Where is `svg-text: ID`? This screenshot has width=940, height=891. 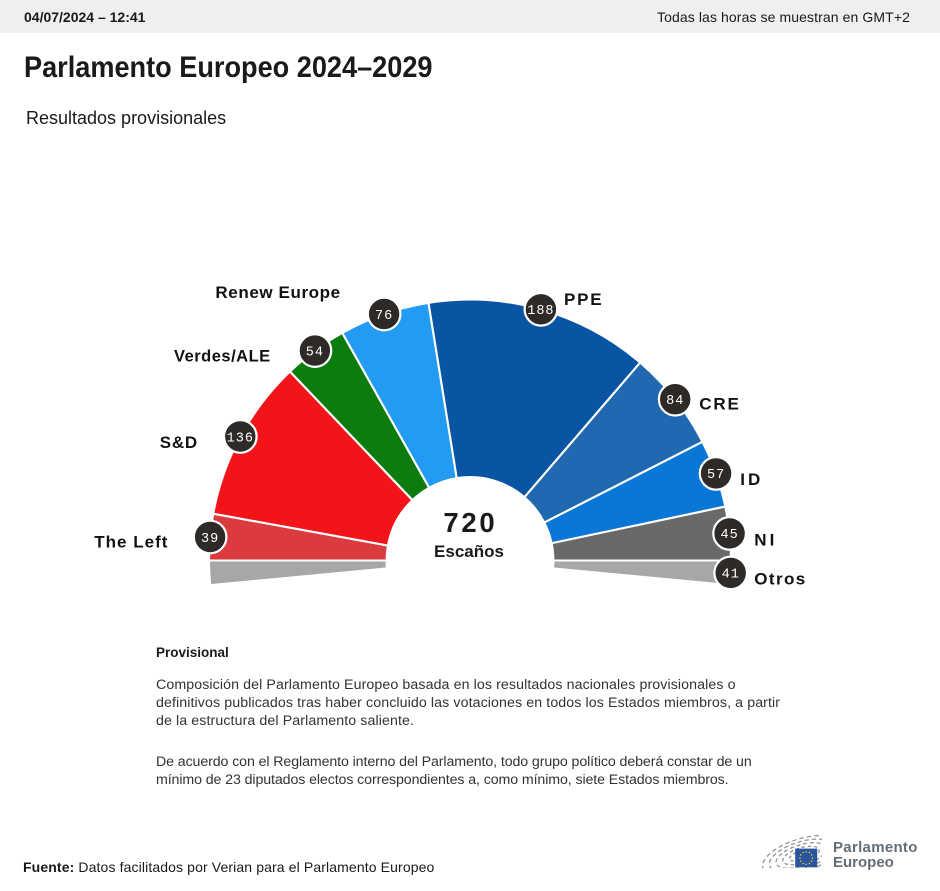 svg-text: ID is located at coordinates (751, 479).